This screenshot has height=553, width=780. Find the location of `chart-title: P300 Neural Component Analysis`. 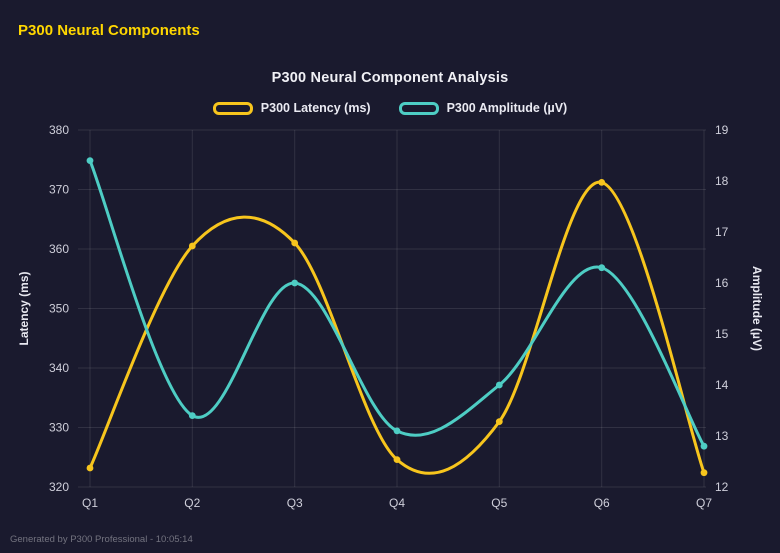

chart-title: P300 Neural Component Analysis is located at coordinates (390, 78).